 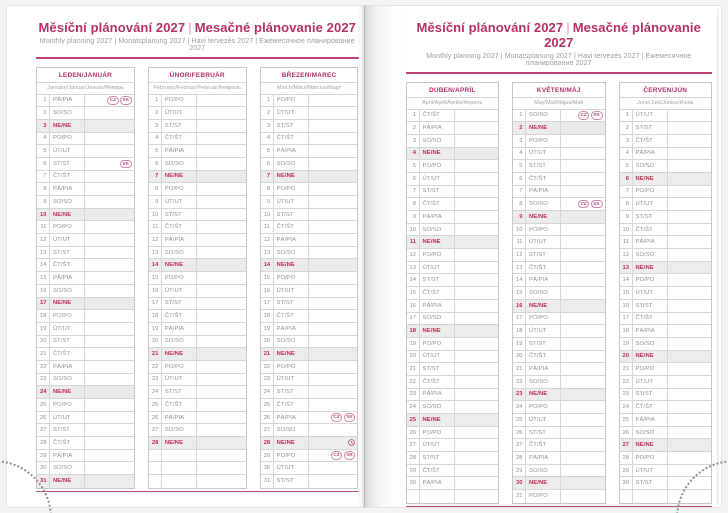 I want to click on day-number: 11, so click(x=155, y=227).